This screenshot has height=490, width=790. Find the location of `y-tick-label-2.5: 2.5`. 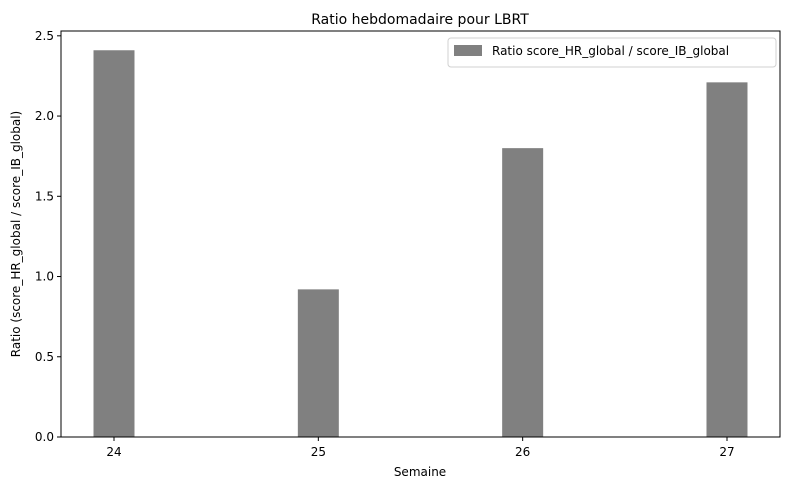

y-tick-label-2.5: 2.5 is located at coordinates (44, 36).